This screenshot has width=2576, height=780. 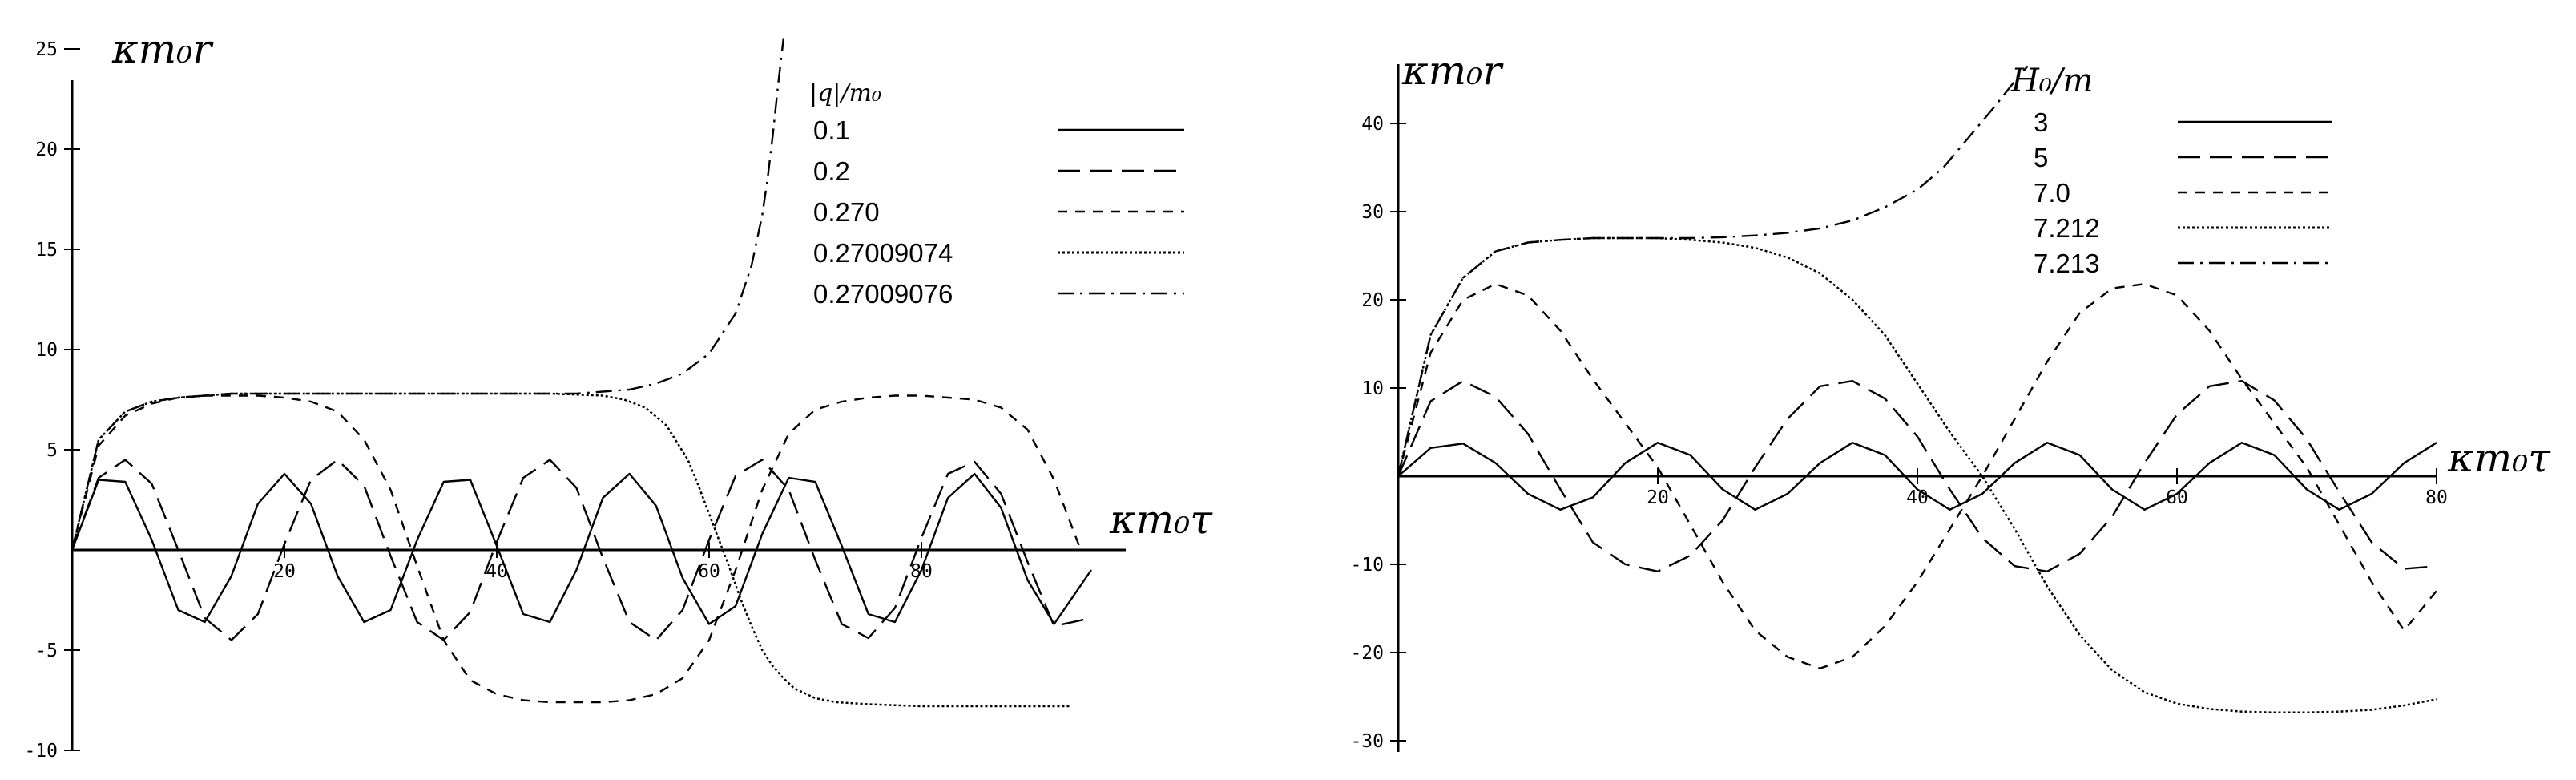 What do you see at coordinates (2436, 497) in the screenshot?
I see `x-tick-label: 80` at bounding box center [2436, 497].